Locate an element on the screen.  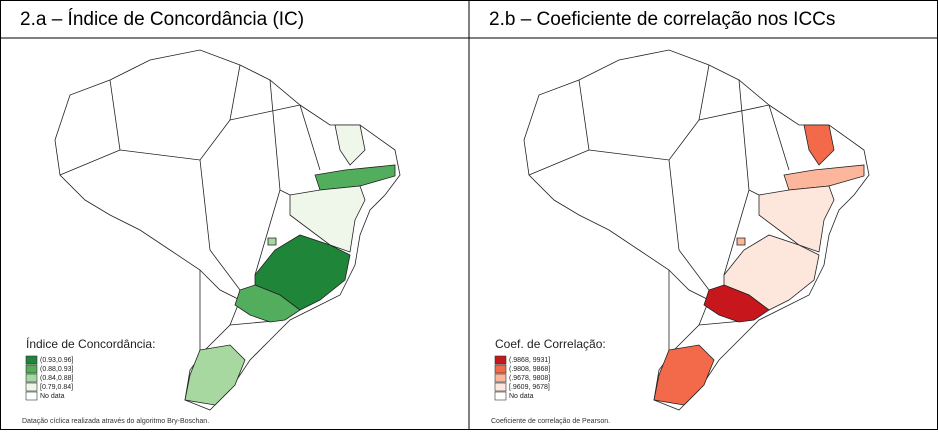
legend-label: (.9678, 9808] is located at coordinates (529, 378).